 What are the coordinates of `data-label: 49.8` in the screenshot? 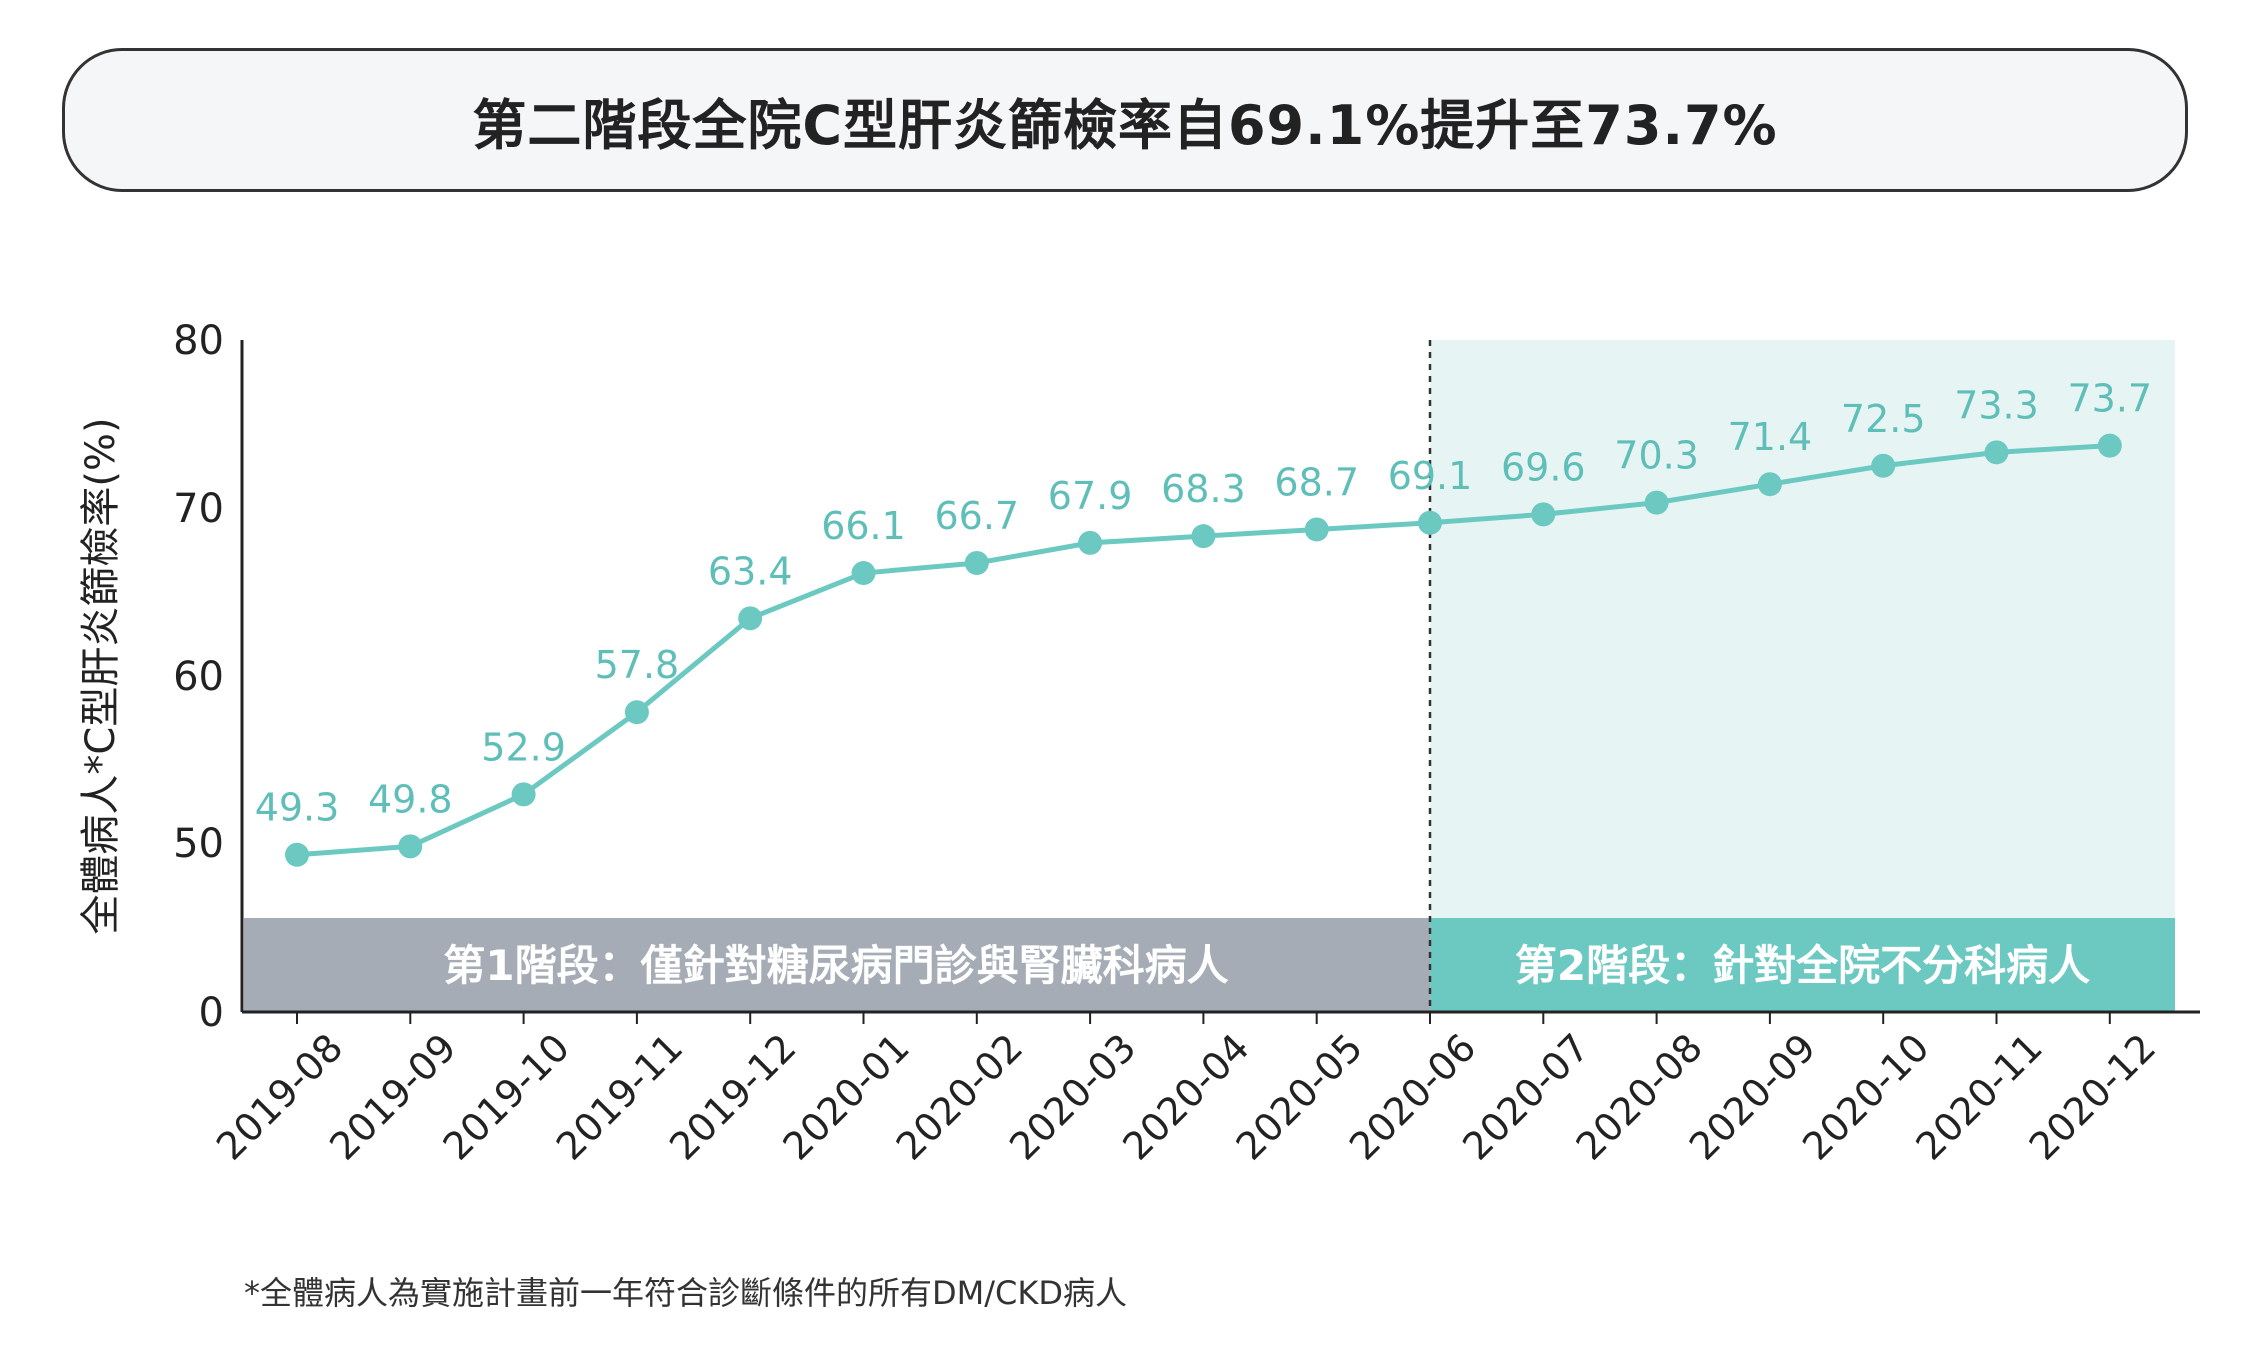 It's located at (410, 799).